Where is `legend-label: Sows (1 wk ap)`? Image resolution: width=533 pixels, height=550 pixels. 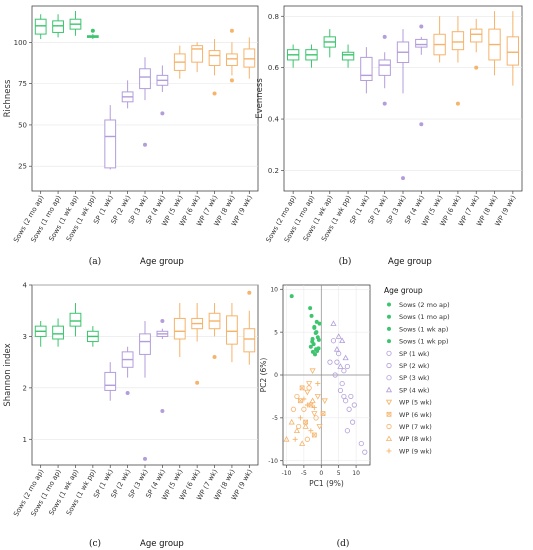 legend-label: Sows (1 wk ap) is located at coordinates (423, 329).